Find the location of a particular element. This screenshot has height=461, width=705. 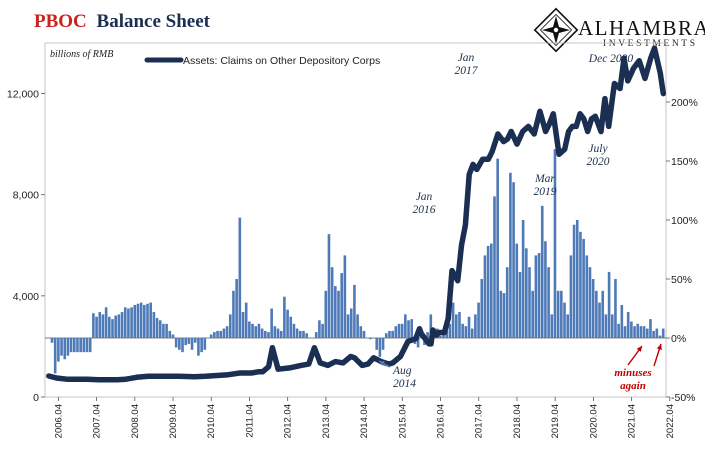

units-label: billions of RMB is located at coordinates (81, 54).